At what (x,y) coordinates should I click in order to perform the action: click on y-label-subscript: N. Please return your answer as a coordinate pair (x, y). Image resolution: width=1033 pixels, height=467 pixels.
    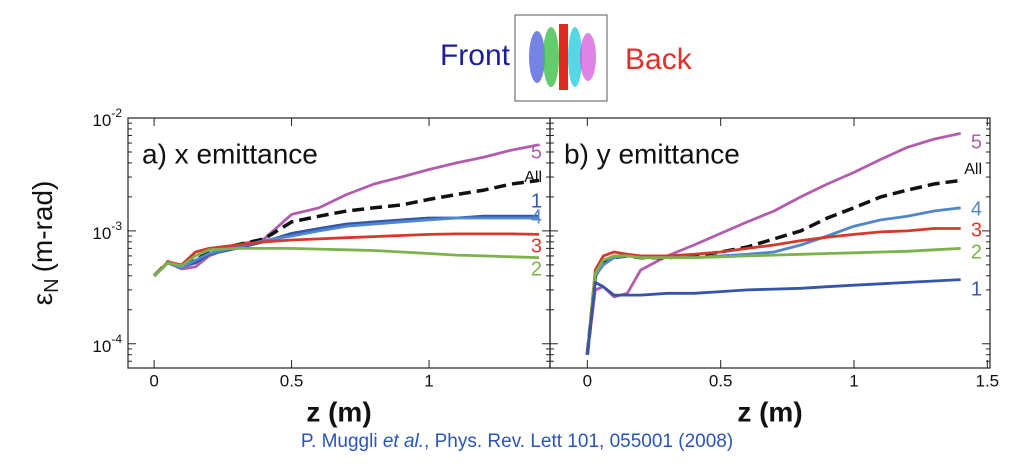
    Looking at the image, I should click on (52, 285).